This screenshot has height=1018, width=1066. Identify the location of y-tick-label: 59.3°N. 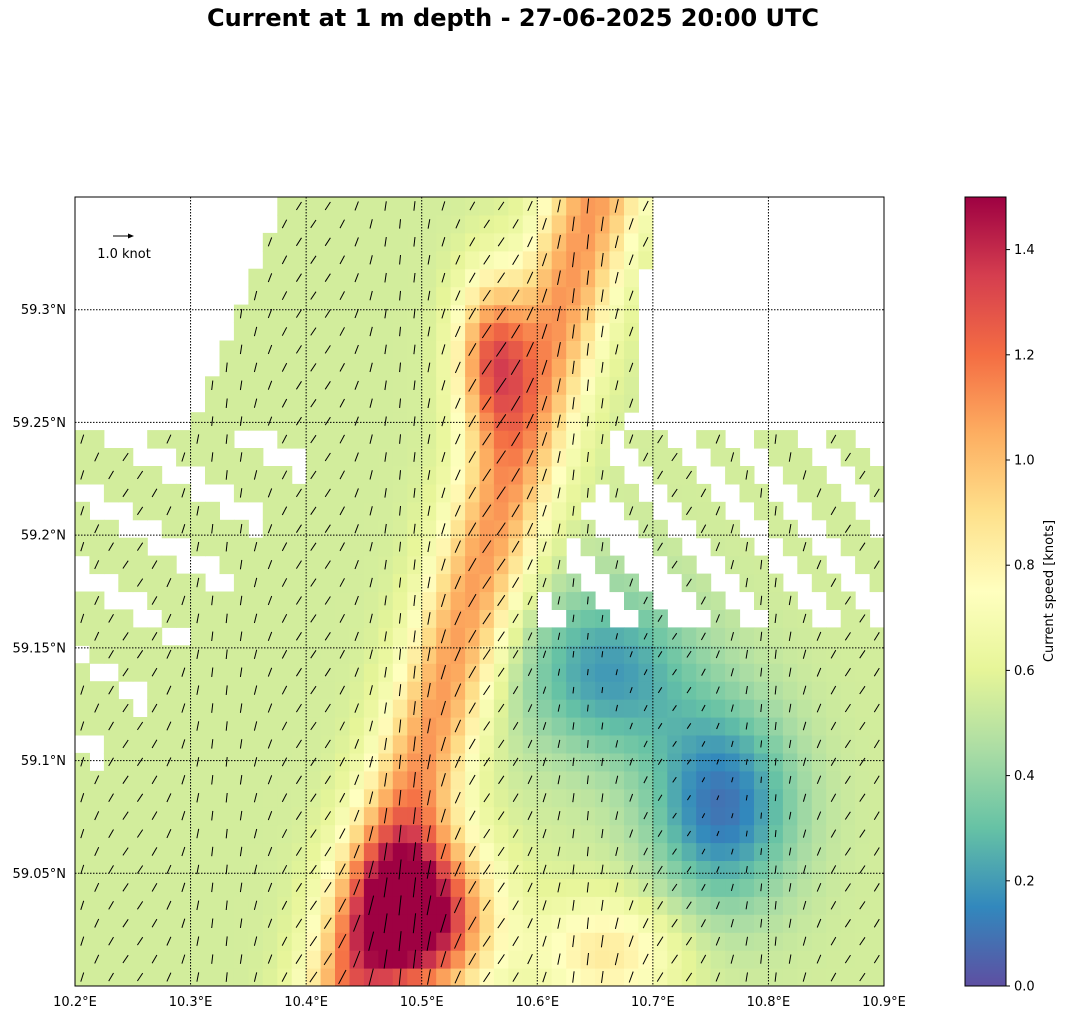
(43, 310).